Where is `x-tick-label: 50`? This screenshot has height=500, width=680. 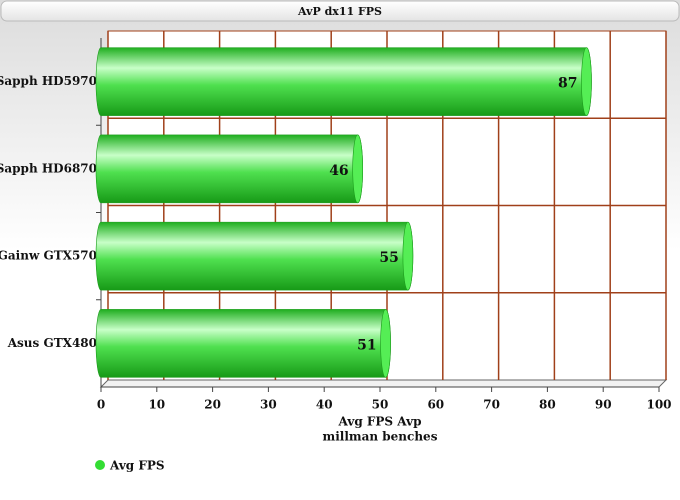
x-tick-label: 50 is located at coordinates (380, 405).